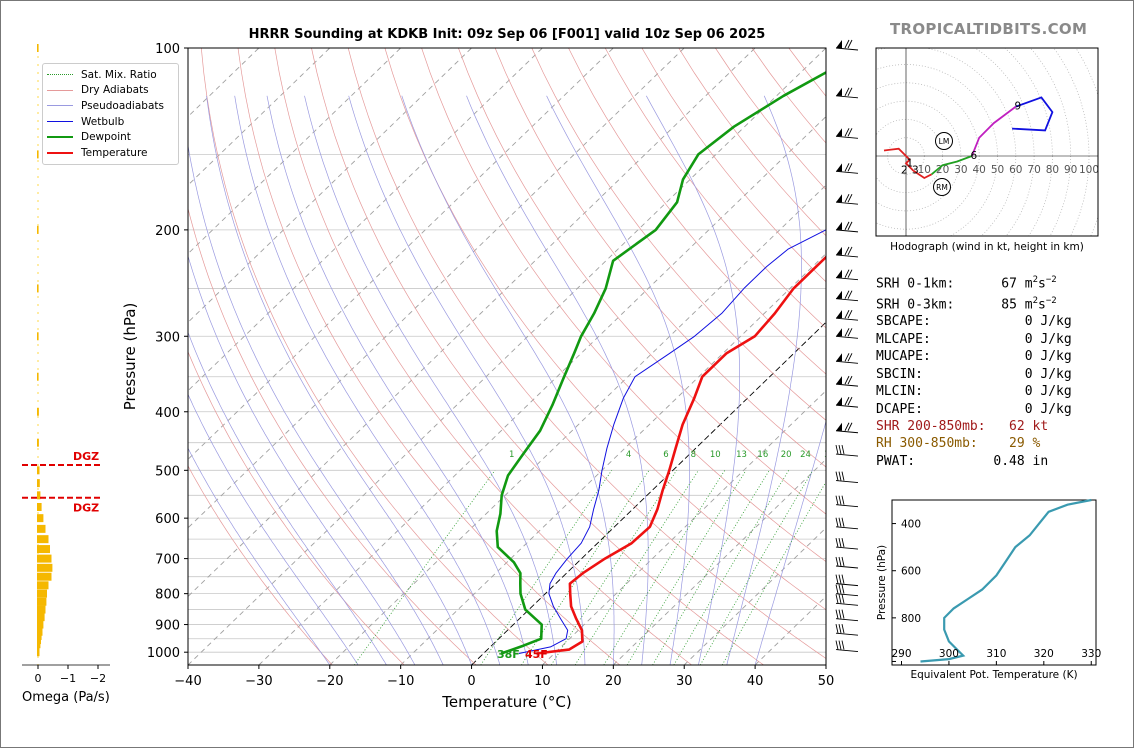 This screenshot has width=1134, height=748. What do you see at coordinates (958, 444) in the screenshot?
I see `stat-row-rh: RH 300-850mb: 29 %` at bounding box center [958, 444].